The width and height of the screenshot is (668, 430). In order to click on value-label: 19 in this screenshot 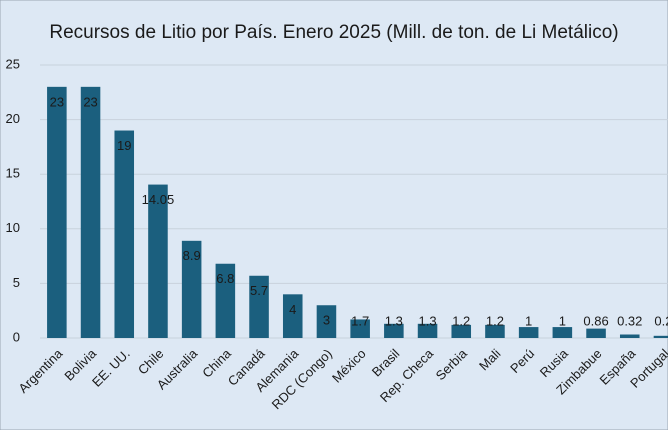, I will do `click(124, 145)`.